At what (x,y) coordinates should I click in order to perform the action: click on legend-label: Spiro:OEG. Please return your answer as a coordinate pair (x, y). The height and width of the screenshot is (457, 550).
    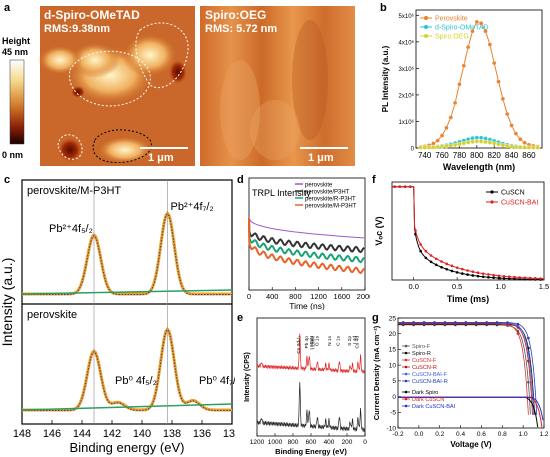
    Looking at the image, I should click on (452, 37).